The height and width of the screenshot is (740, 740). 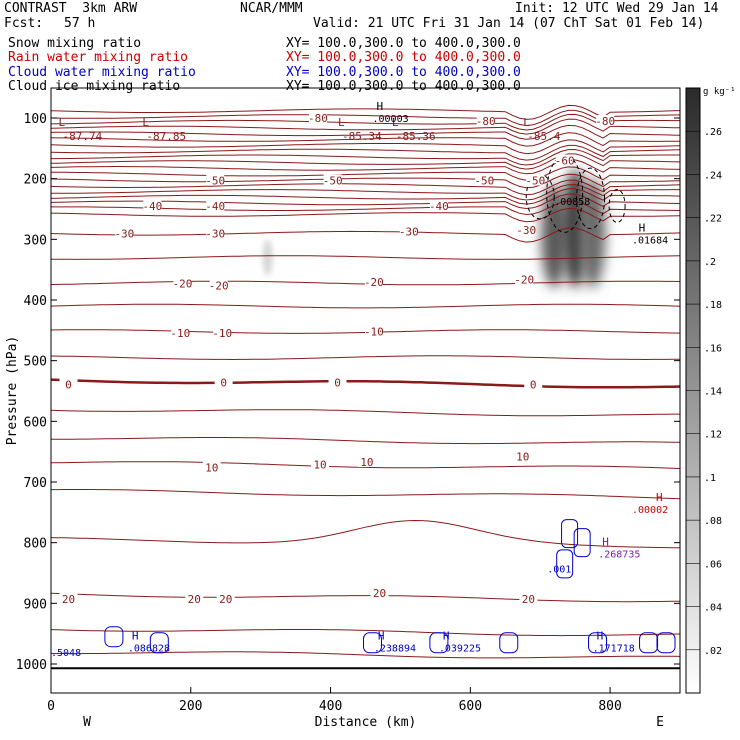 I want to click on y-tick-label-6: 700, so click(x=35, y=483).